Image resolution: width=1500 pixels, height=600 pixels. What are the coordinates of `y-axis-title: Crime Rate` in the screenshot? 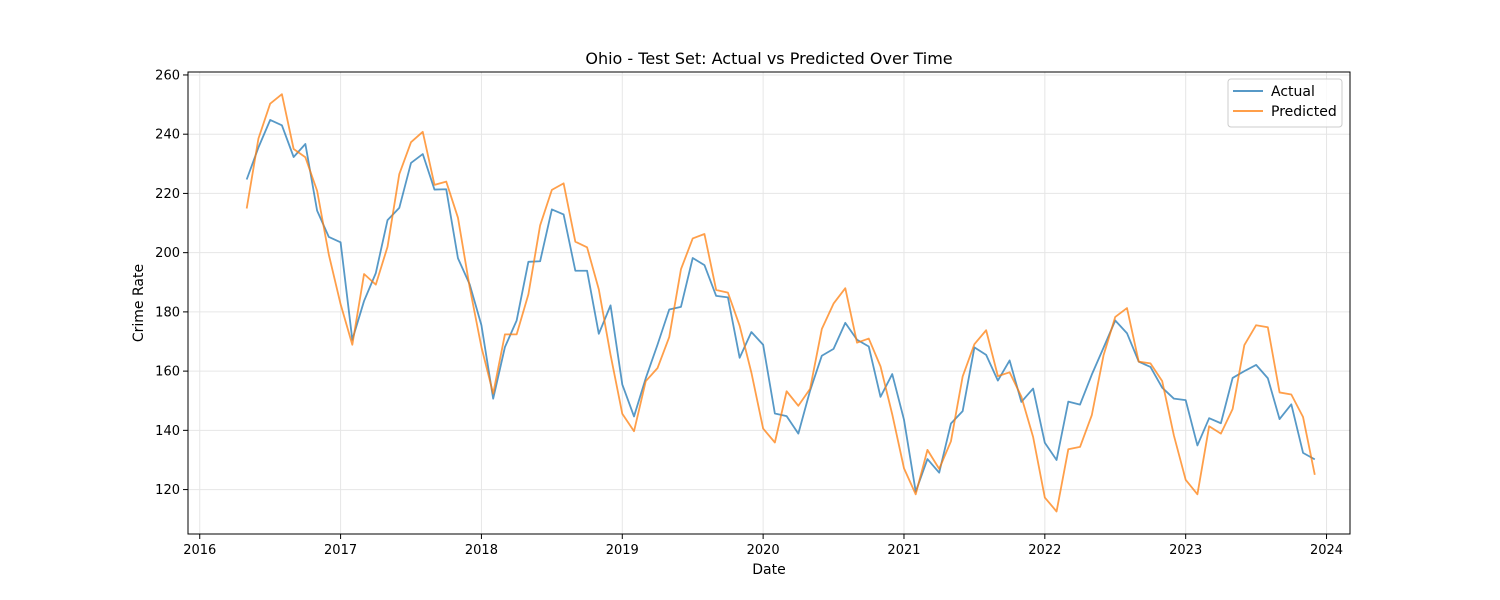 It's located at (139, 303).